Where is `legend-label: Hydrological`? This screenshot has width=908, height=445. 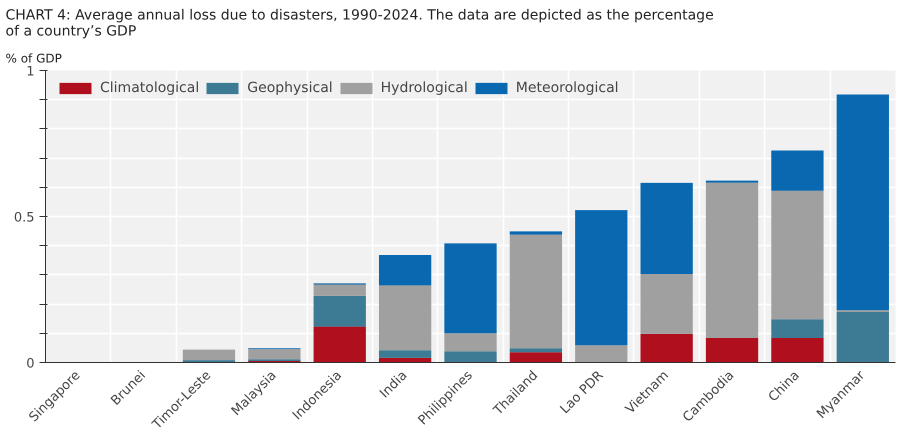
legend-label: Hydrological is located at coordinates (424, 88).